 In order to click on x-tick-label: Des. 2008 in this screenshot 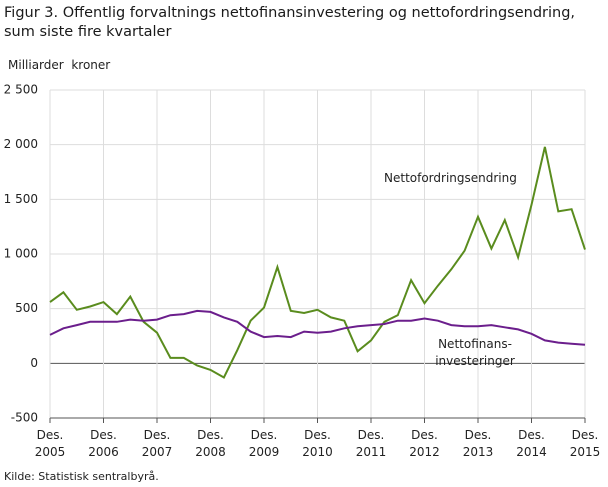, I will do `click(210, 443)`.